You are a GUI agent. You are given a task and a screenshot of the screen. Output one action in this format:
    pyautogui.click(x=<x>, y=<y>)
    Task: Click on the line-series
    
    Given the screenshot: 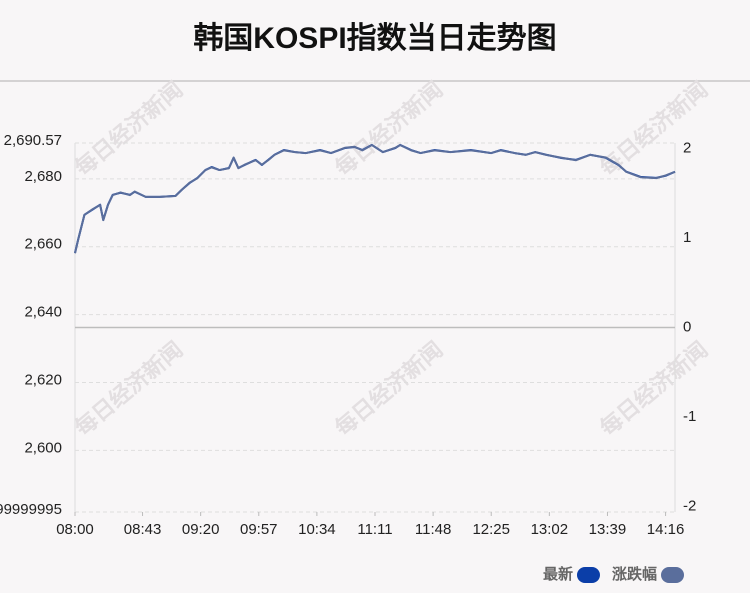 What is the action you would take?
    pyautogui.click(x=375, y=199)
    